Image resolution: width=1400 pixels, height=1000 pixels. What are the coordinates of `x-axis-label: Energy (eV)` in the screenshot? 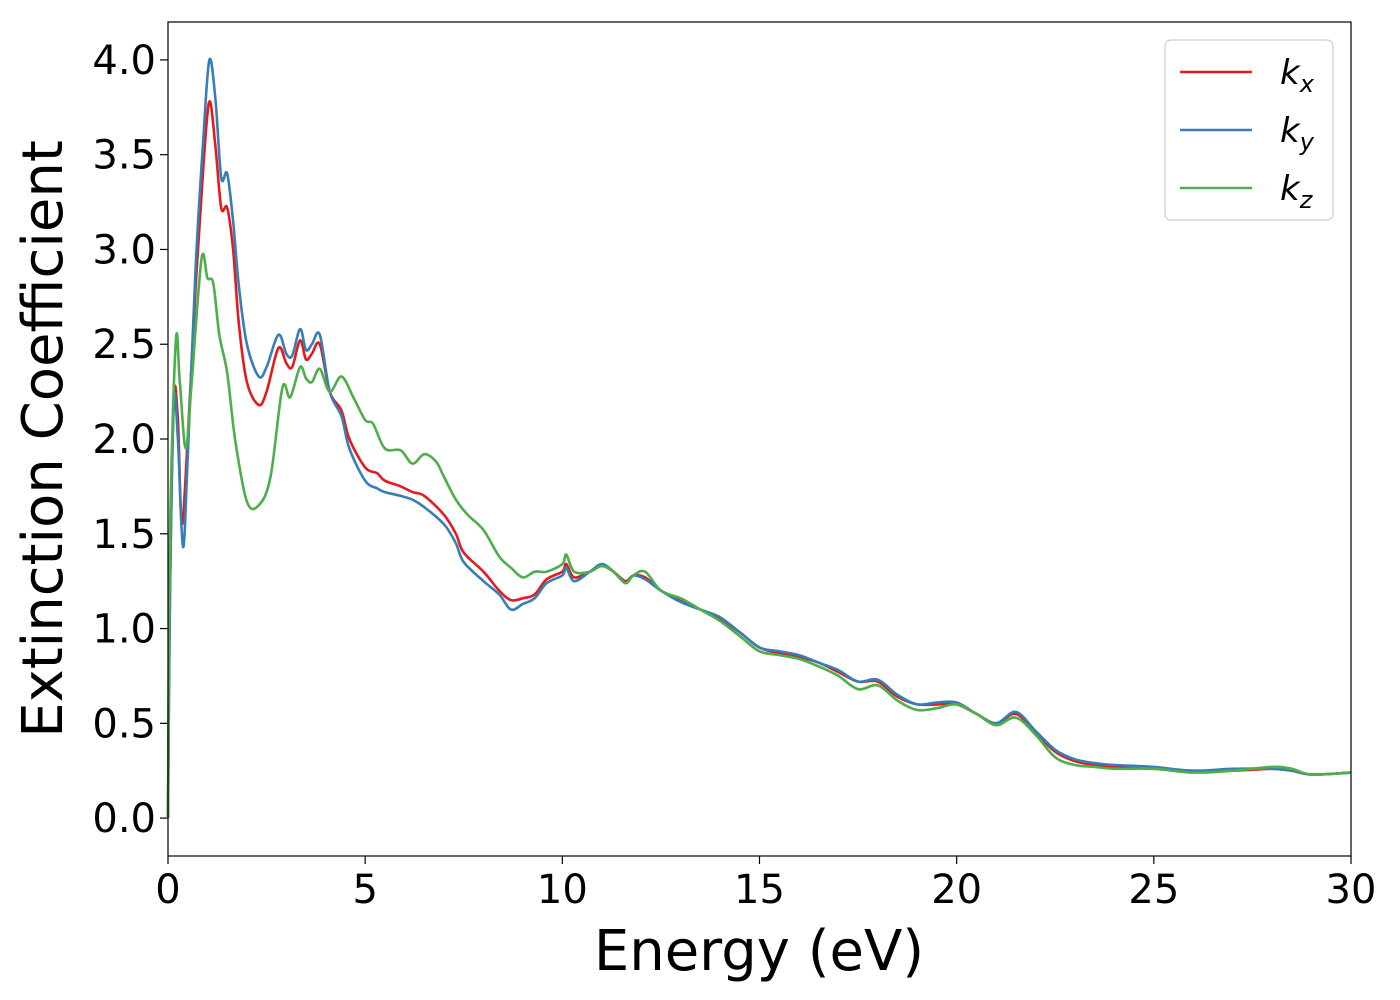 It's located at (759, 951).